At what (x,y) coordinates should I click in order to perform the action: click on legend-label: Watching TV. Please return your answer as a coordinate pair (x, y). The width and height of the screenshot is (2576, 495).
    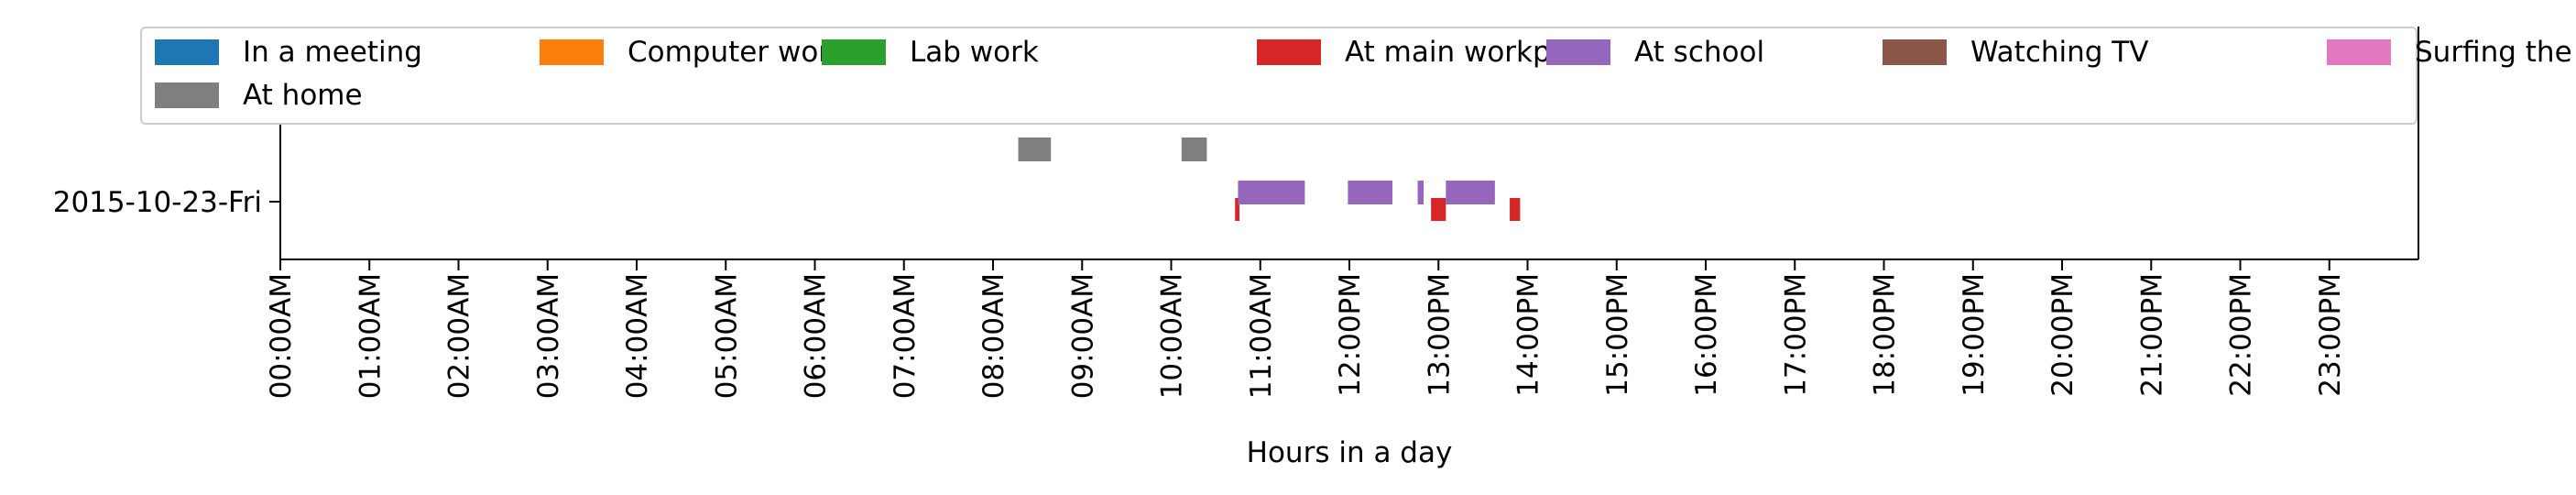
    Looking at the image, I should click on (2060, 52).